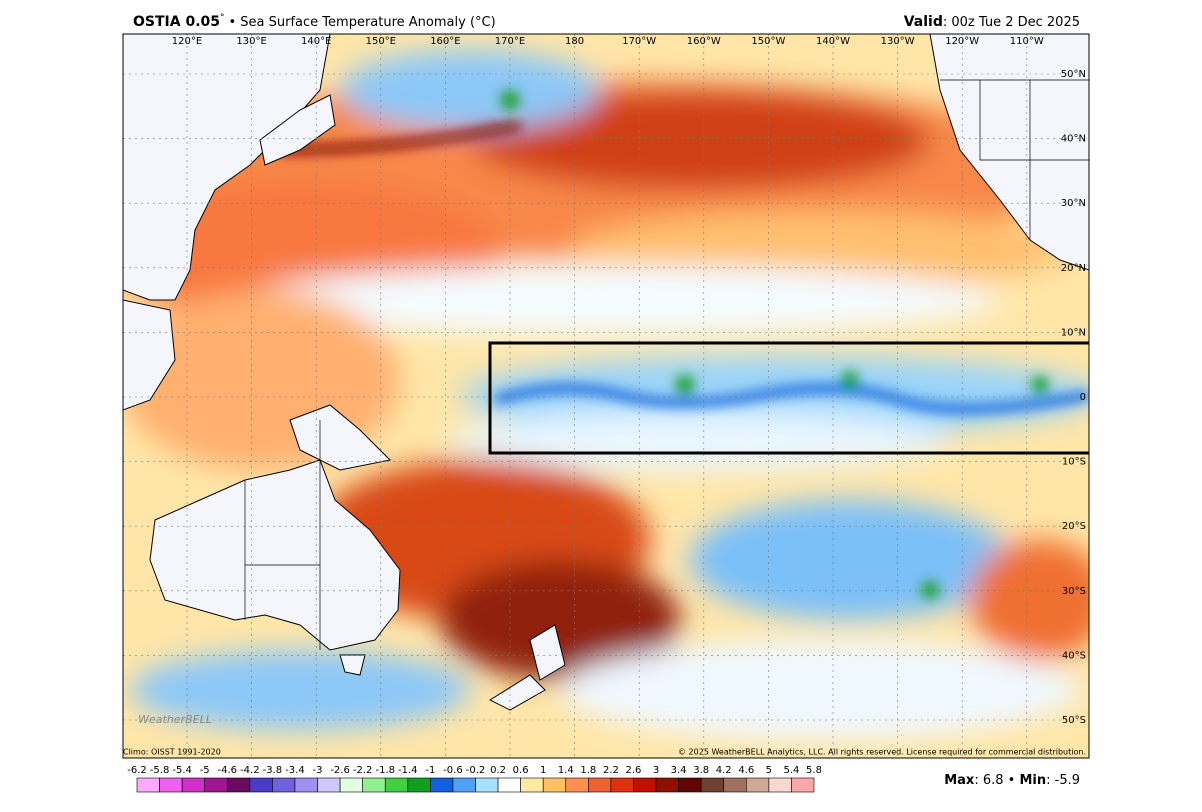 The image size is (1202, 812). I want to click on colorbar-tick: -4.2, so click(250, 770).